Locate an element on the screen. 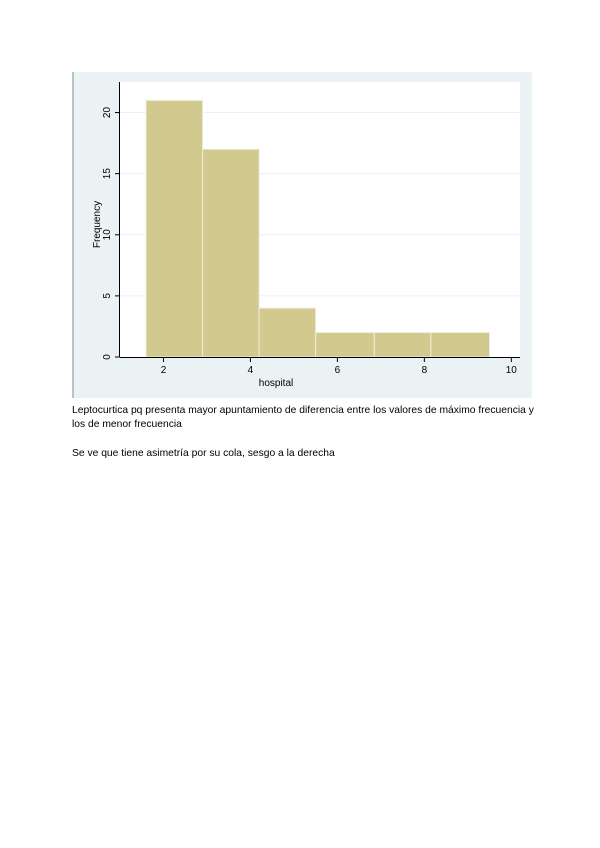  x-axis-title: hospital is located at coordinates (276, 383).